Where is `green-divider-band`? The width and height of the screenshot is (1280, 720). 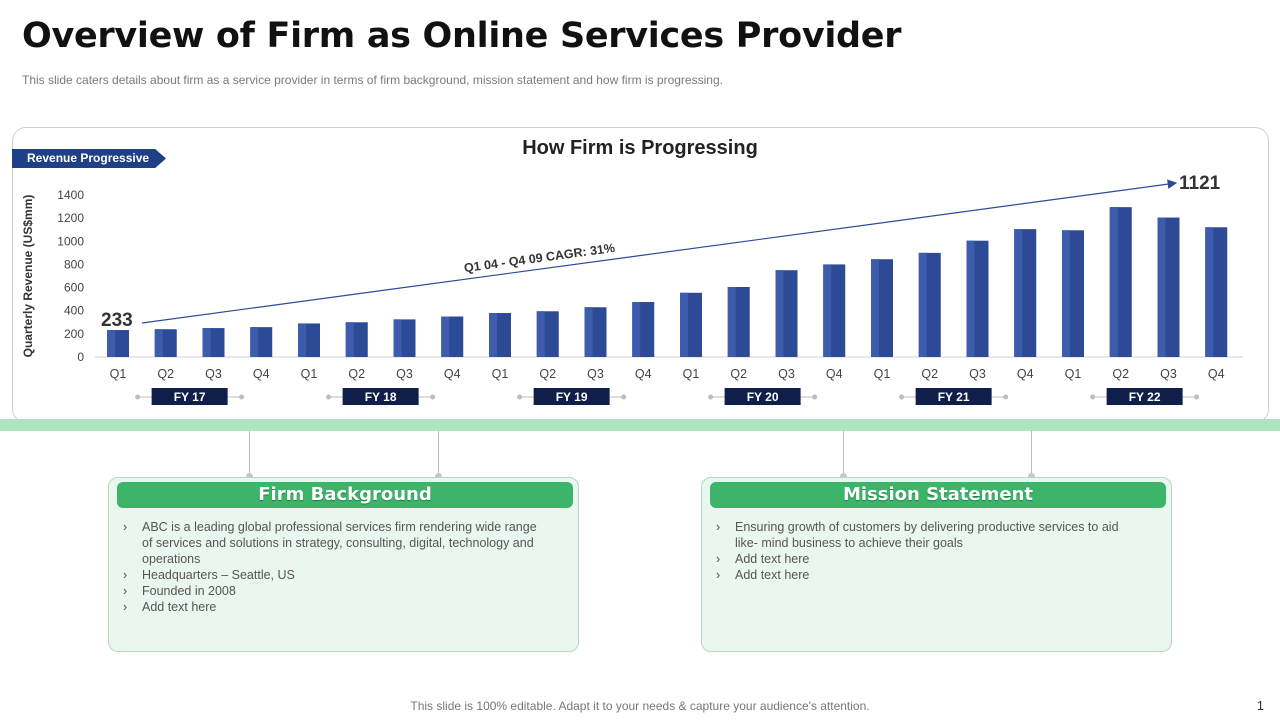 green-divider-band is located at coordinates (640, 425).